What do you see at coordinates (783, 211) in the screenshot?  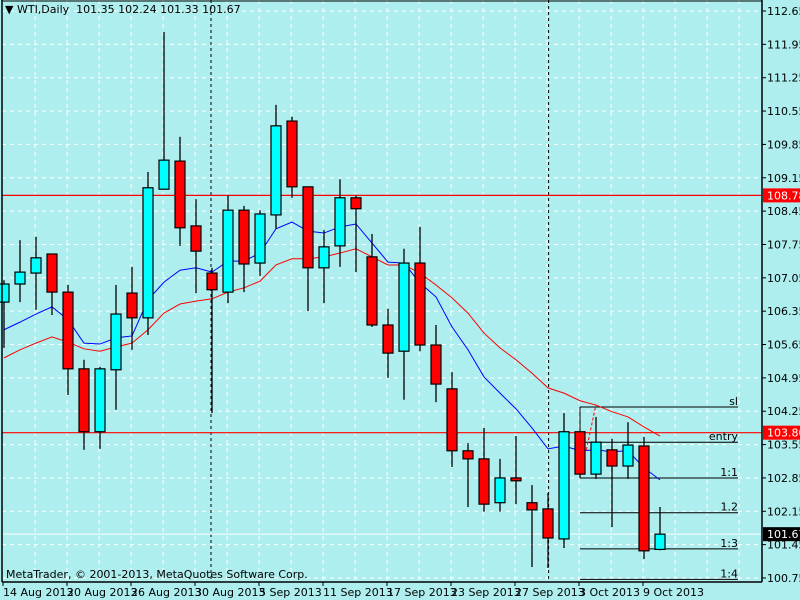 I see `y-tick-label: 108.45` at bounding box center [783, 211].